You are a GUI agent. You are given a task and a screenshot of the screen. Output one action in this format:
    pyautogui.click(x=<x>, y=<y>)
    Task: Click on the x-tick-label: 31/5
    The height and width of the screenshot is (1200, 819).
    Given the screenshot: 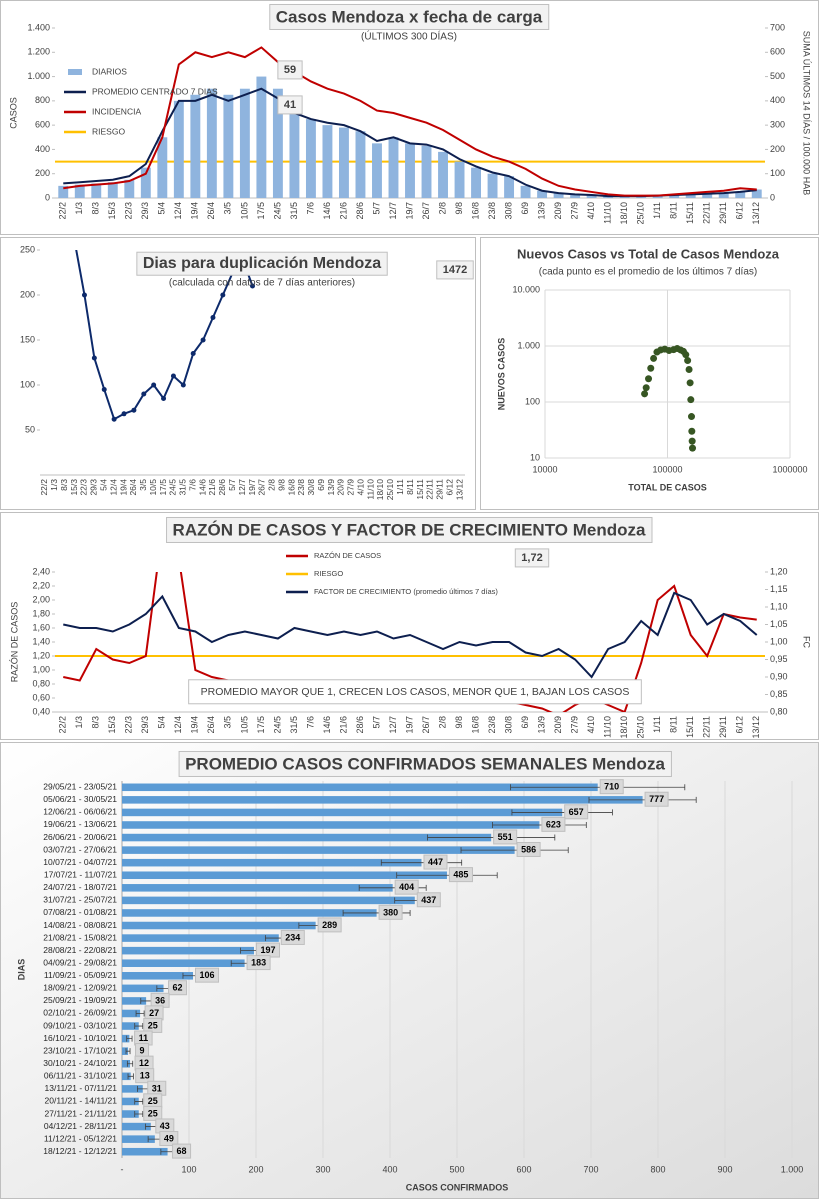 What is the action you would take?
    pyautogui.click(x=183, y=487)
    